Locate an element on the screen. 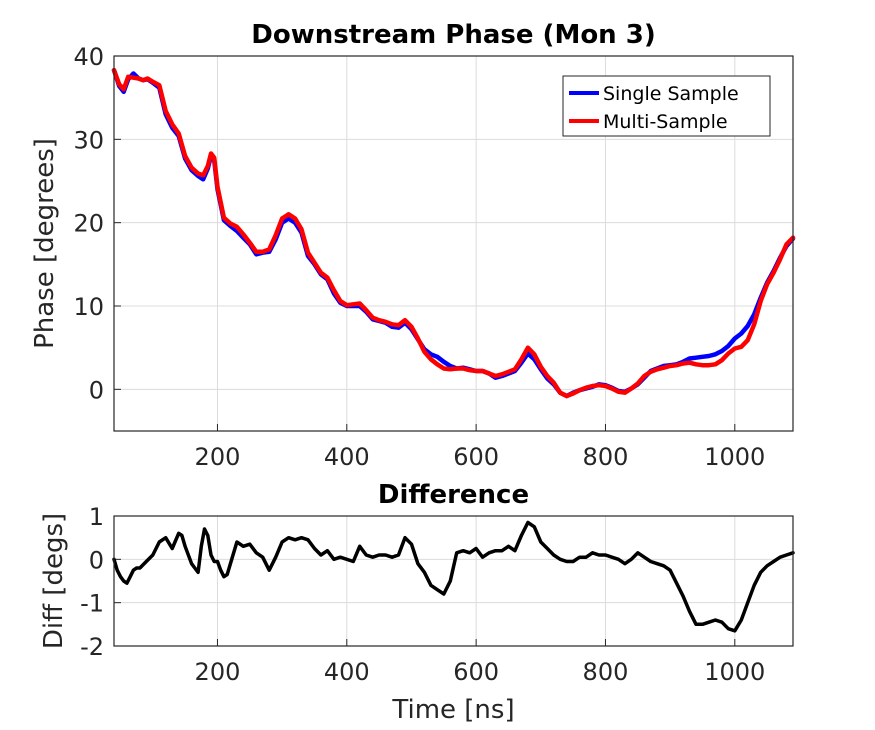 The height and width of the screenshot is (730, 875). phase-x-tick-label: 200 is located at coordinates (218, 457).